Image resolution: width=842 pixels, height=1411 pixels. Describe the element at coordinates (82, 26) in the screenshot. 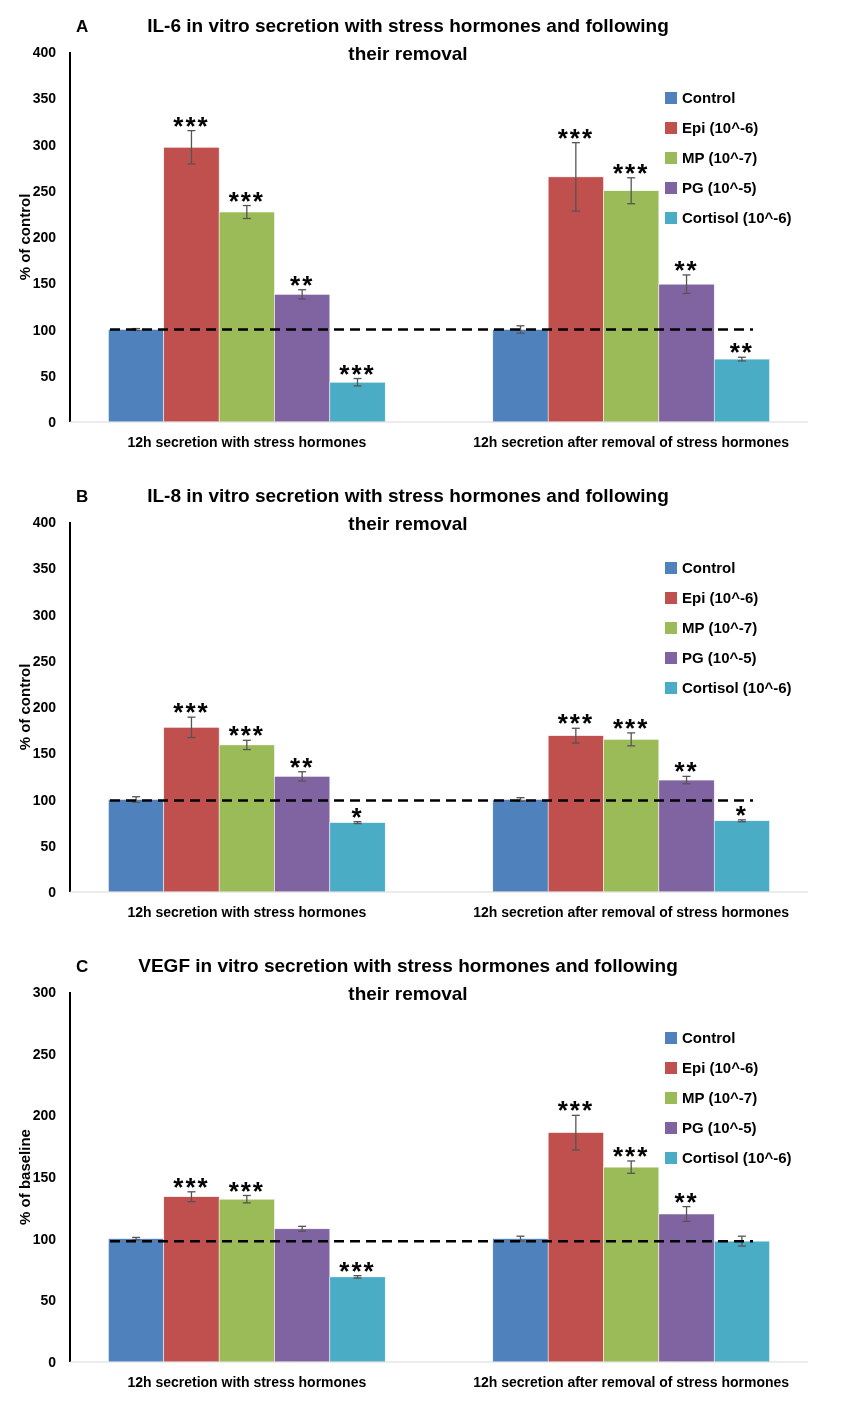

I see `text: A` at that location.